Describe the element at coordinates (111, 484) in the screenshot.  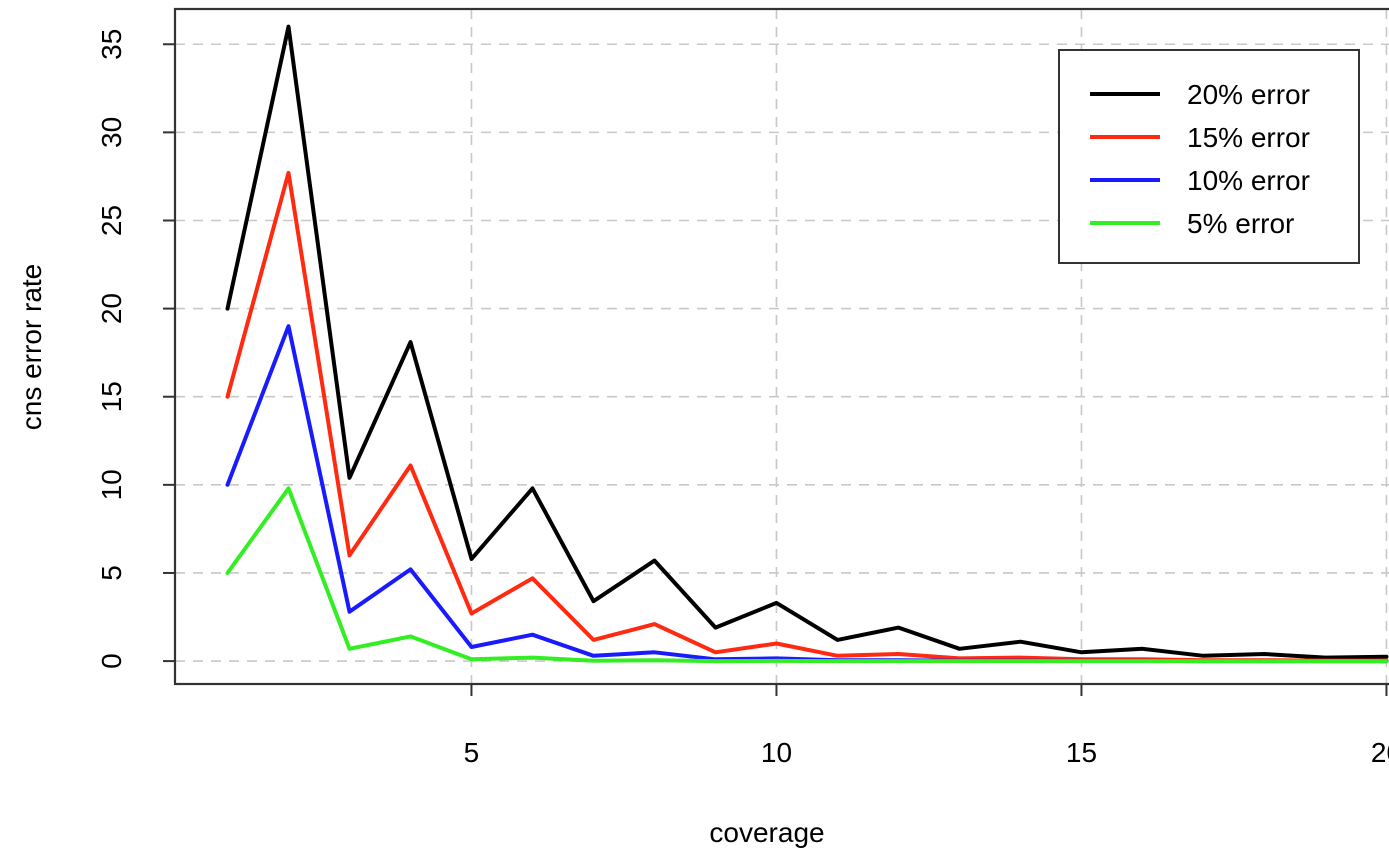
I see `y-tick-label: 10` at that location.